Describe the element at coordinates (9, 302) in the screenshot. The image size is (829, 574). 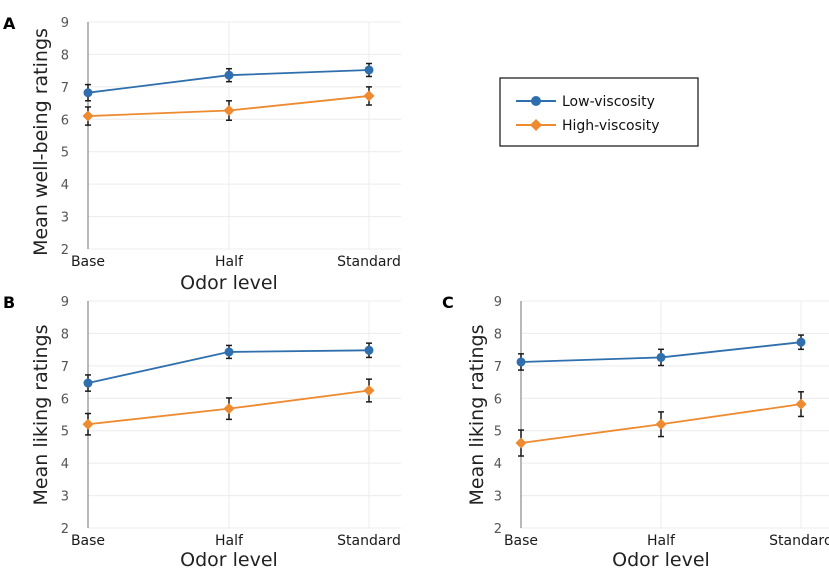
I see `panel-label: B` at that location.